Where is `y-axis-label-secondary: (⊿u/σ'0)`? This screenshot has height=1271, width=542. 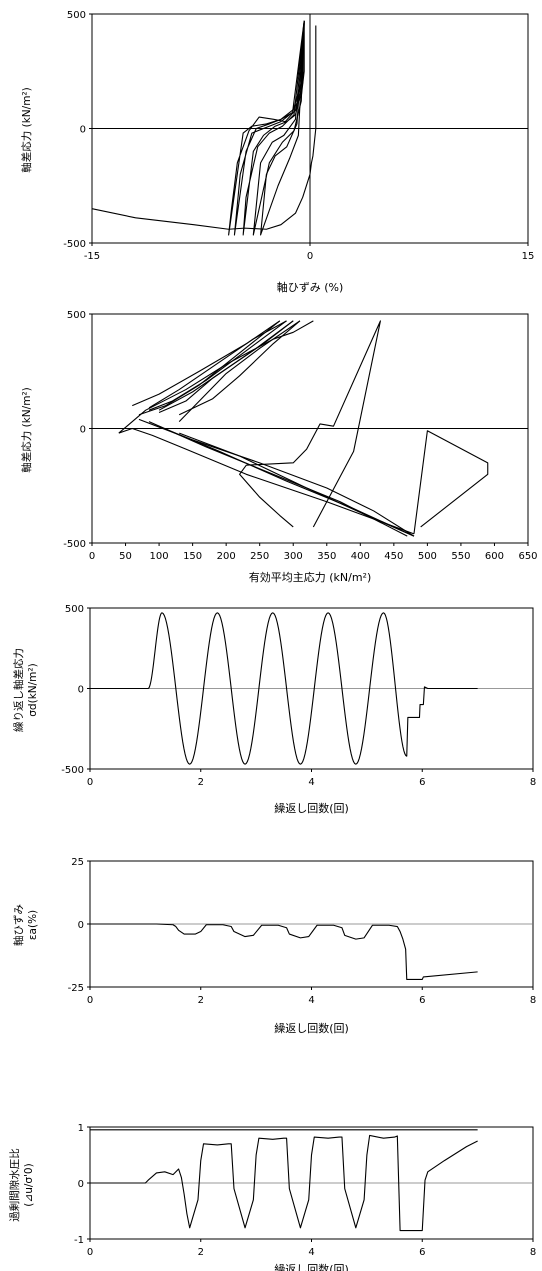
y-axis-label-secondary: (⊿u/σ'0) is located at coordinates (29, 1184).